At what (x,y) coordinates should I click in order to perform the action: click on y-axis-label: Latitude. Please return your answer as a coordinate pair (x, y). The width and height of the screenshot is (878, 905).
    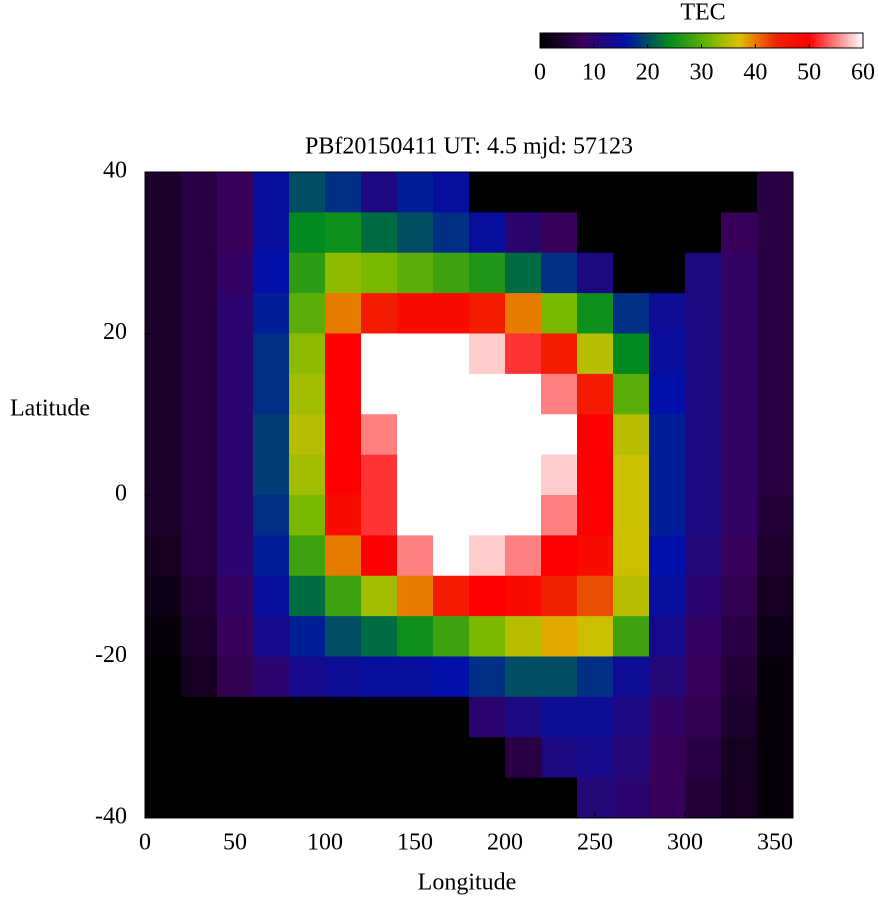
    Looking at the image, I should click on (50, 409).